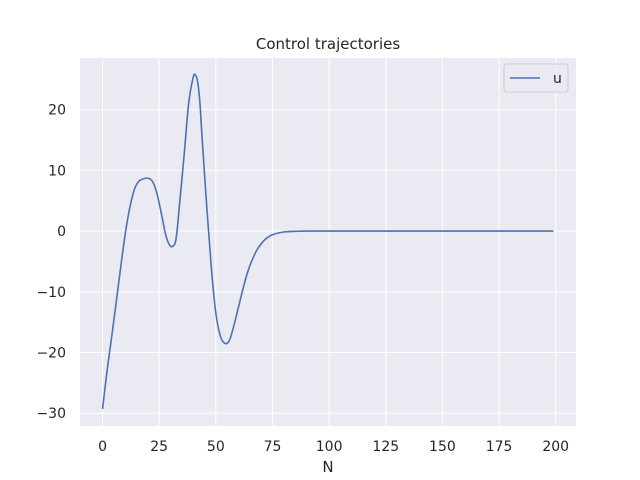  What do you see at coordinates (216, 447) in the screenshot?
I see `x-tick-label: 50` at bounding box center [216, 447].